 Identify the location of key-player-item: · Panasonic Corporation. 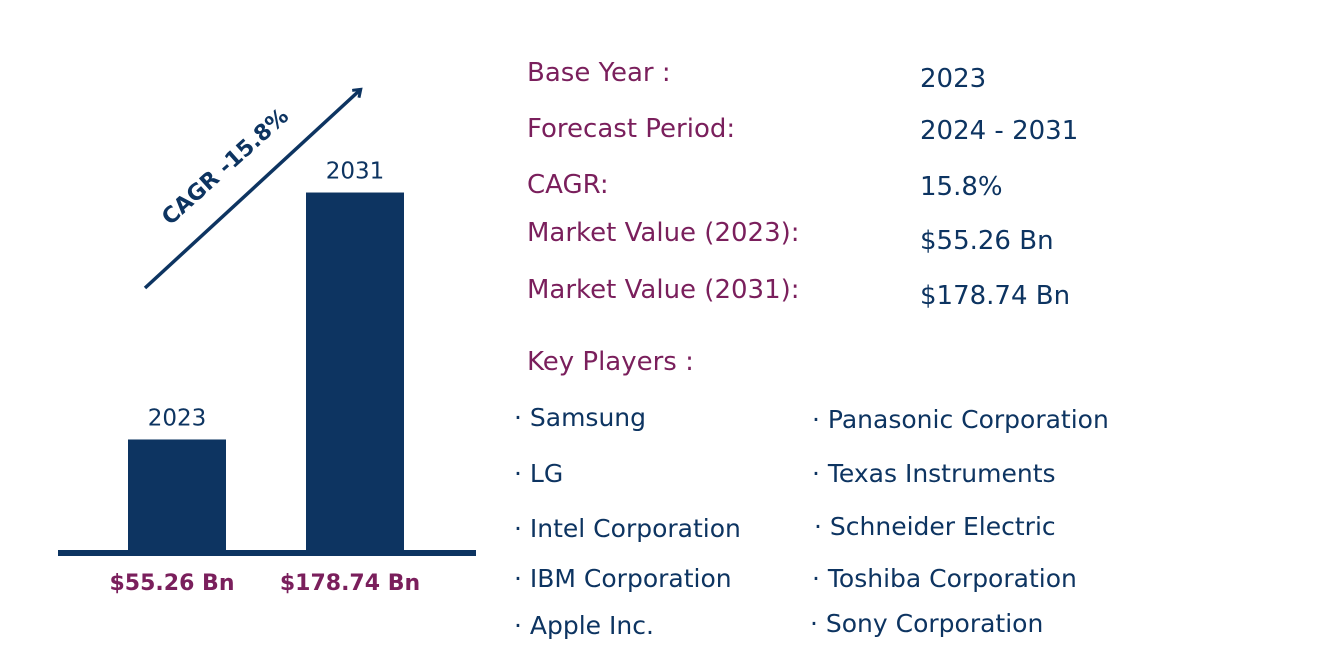
(960, 419).